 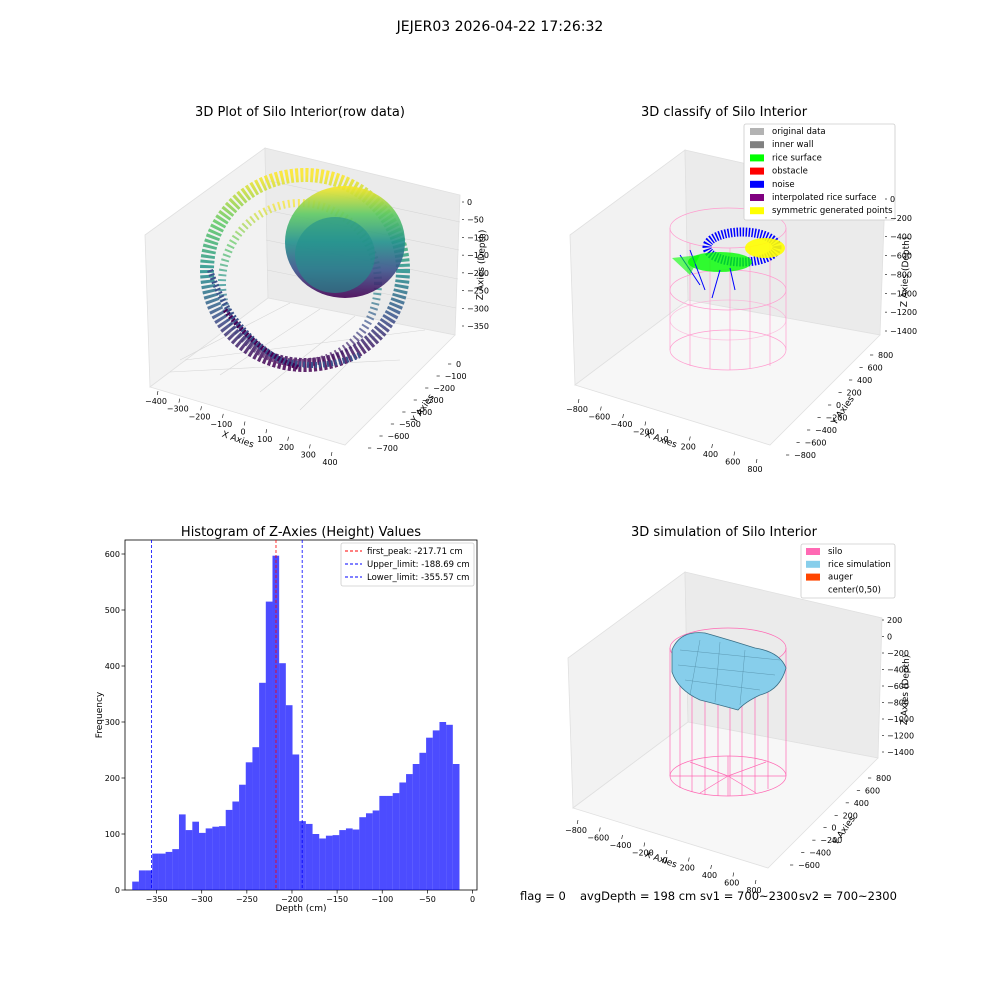 I want to click on raw-z-tick-label: −250, so click(x=478, y=291).